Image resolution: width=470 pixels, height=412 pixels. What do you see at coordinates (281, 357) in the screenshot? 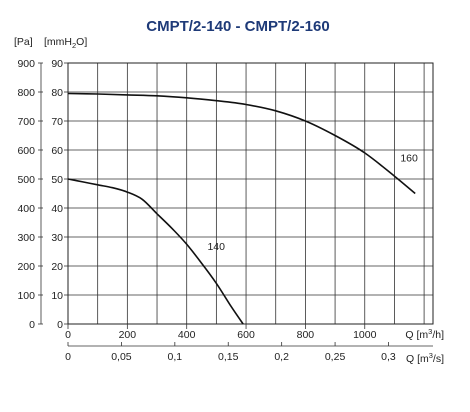
I see `x-m3s-tick-label: 0,2` at bounding box center [281, 357].